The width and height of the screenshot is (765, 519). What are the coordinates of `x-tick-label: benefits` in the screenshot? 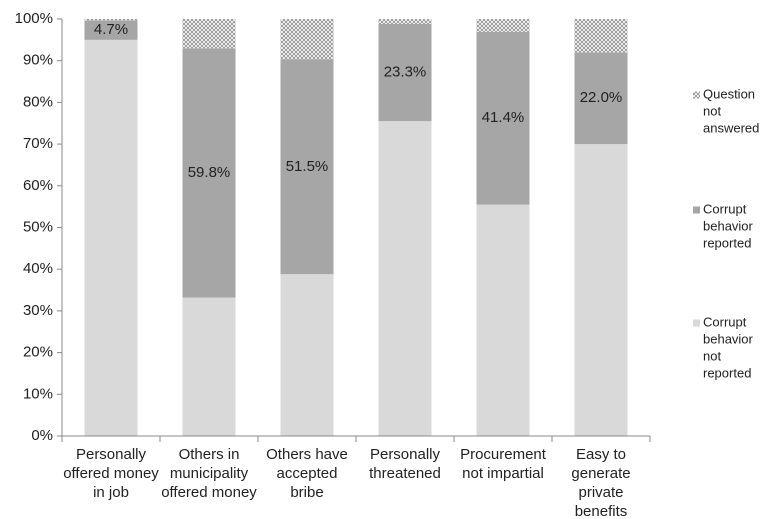 It's located at (601, 511).